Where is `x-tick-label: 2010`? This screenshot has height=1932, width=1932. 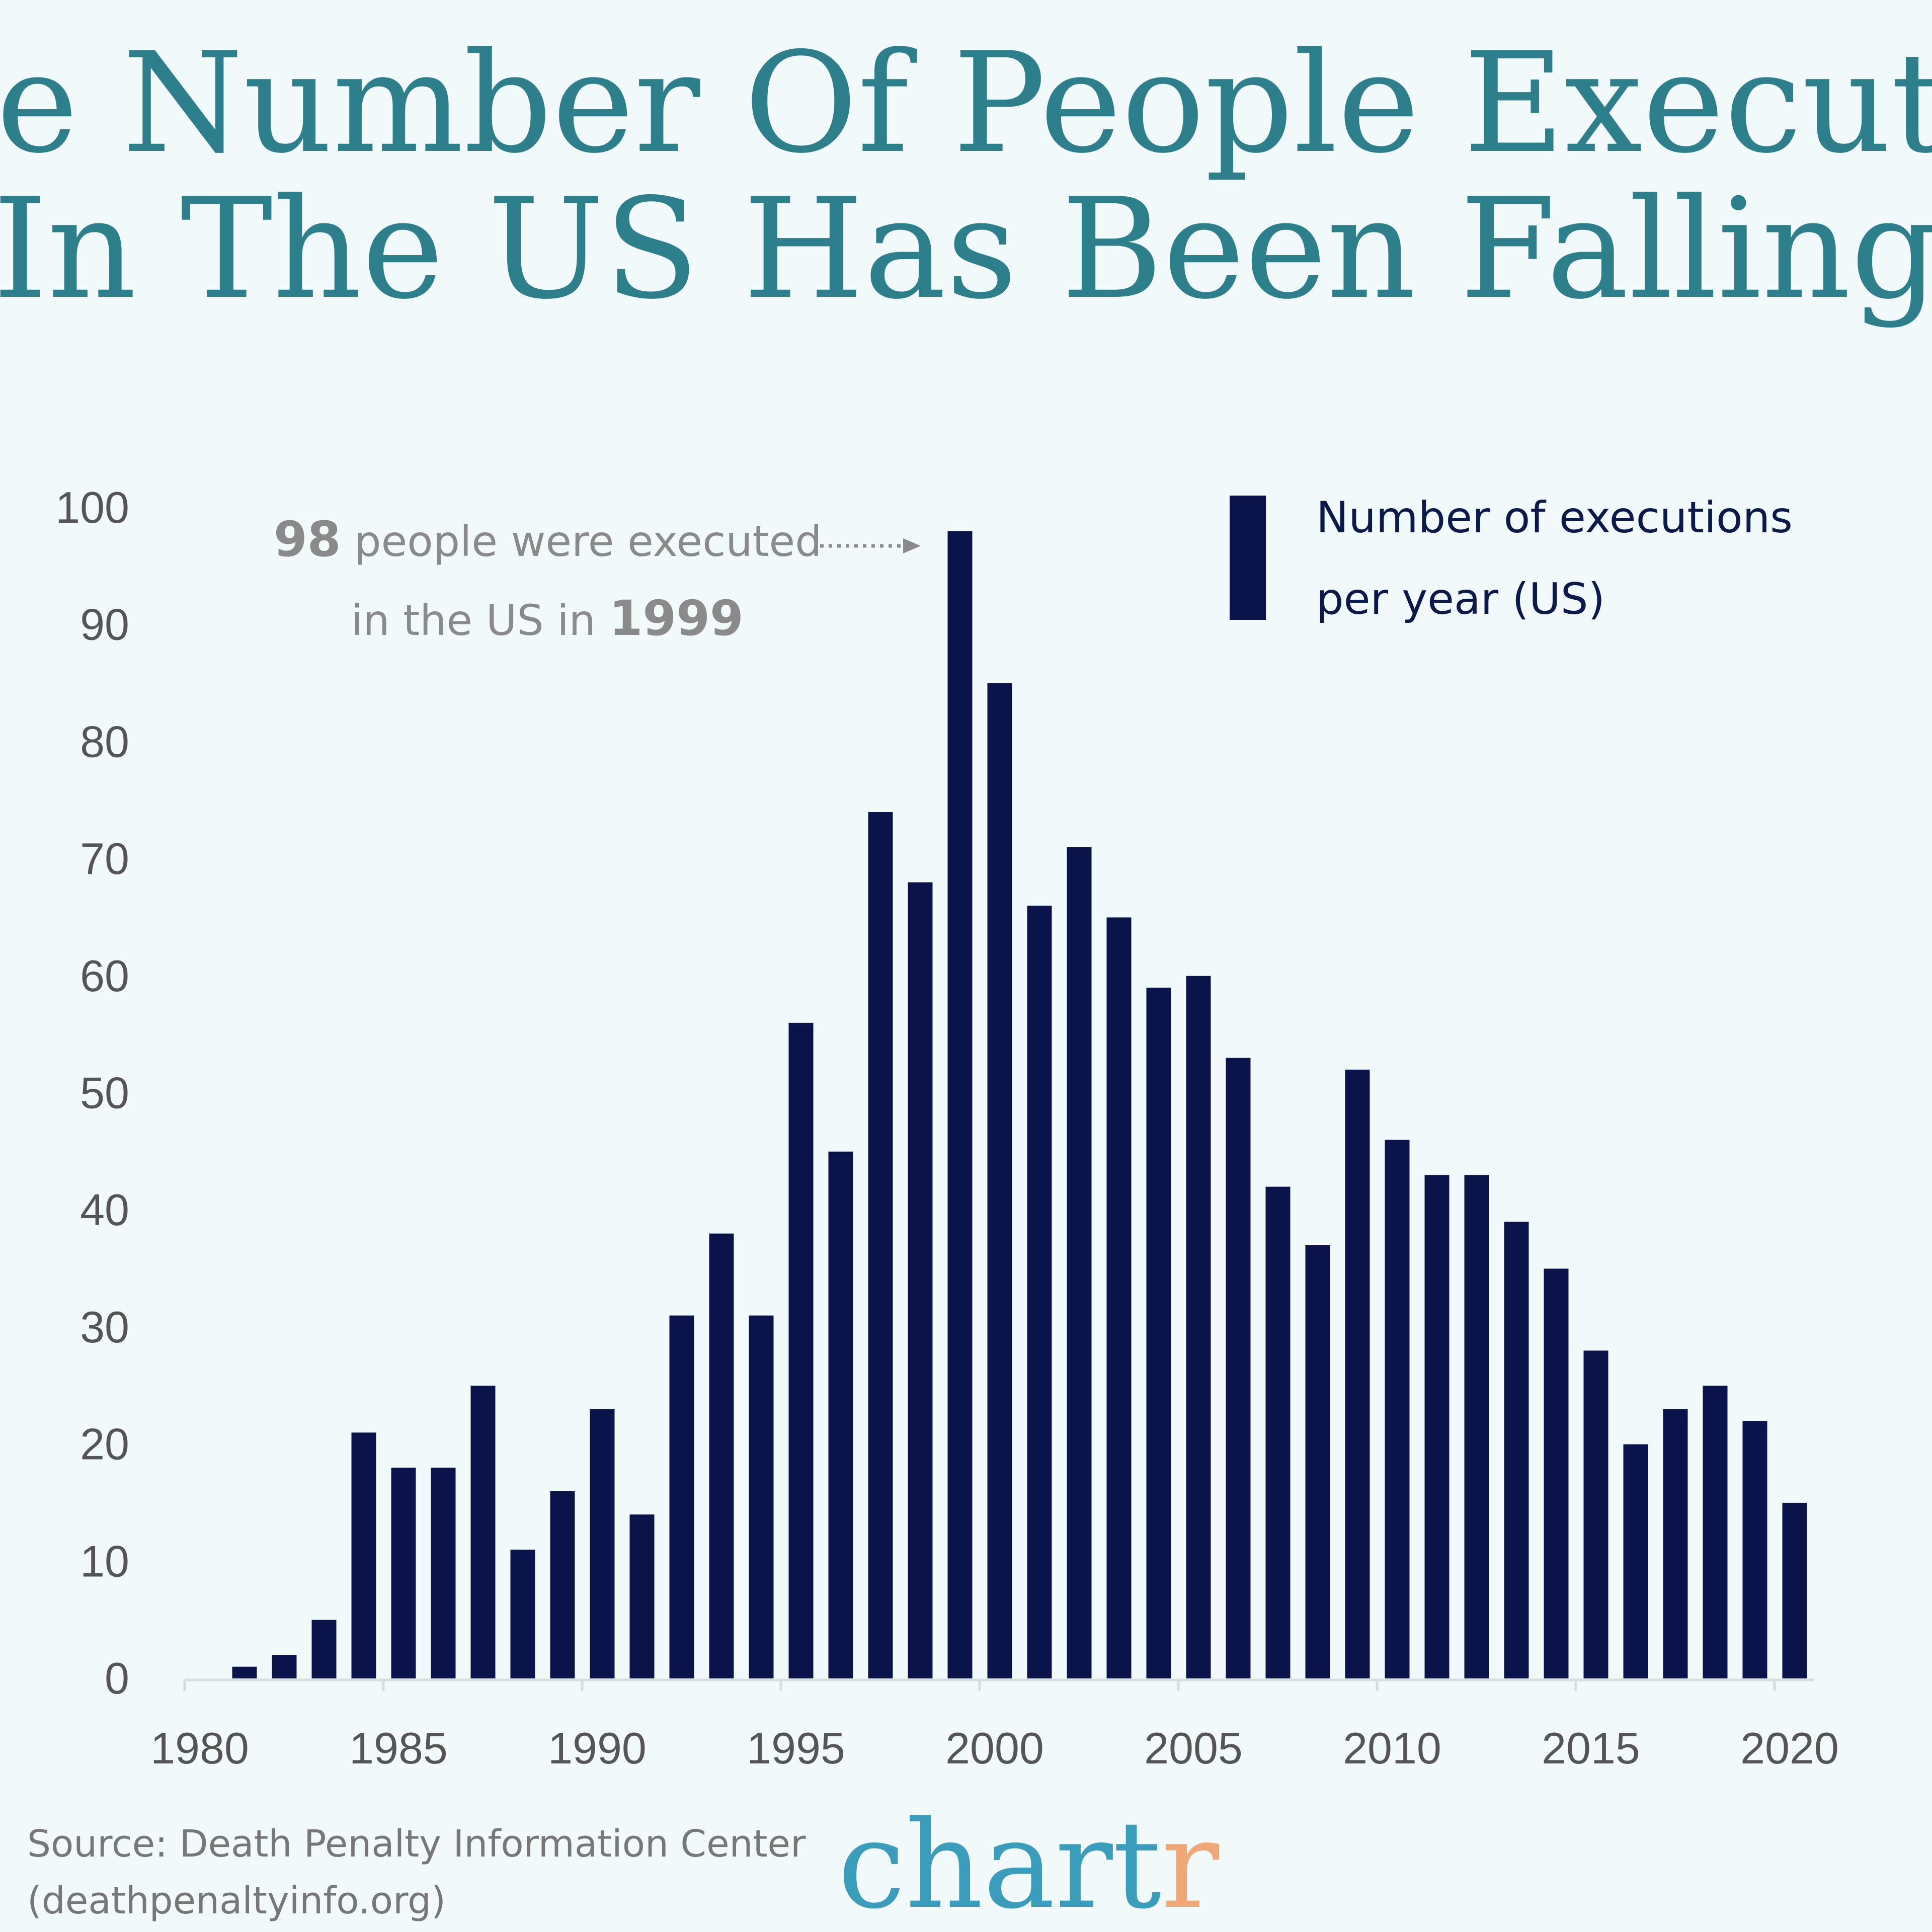
x-tick-label: 2010 is located at coordinates (1392, 1748).